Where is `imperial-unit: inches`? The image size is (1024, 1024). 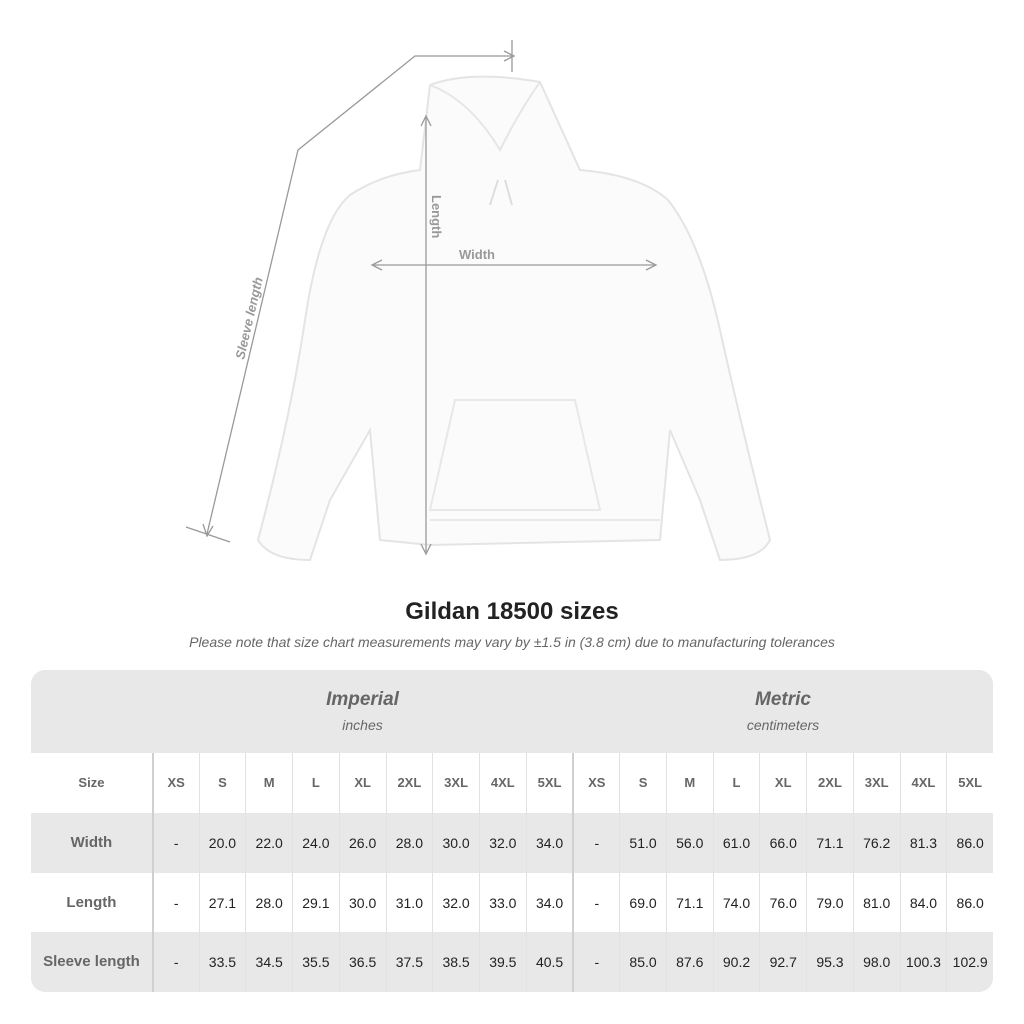 imperial-unit: inches is located at coordinates (362, 725).